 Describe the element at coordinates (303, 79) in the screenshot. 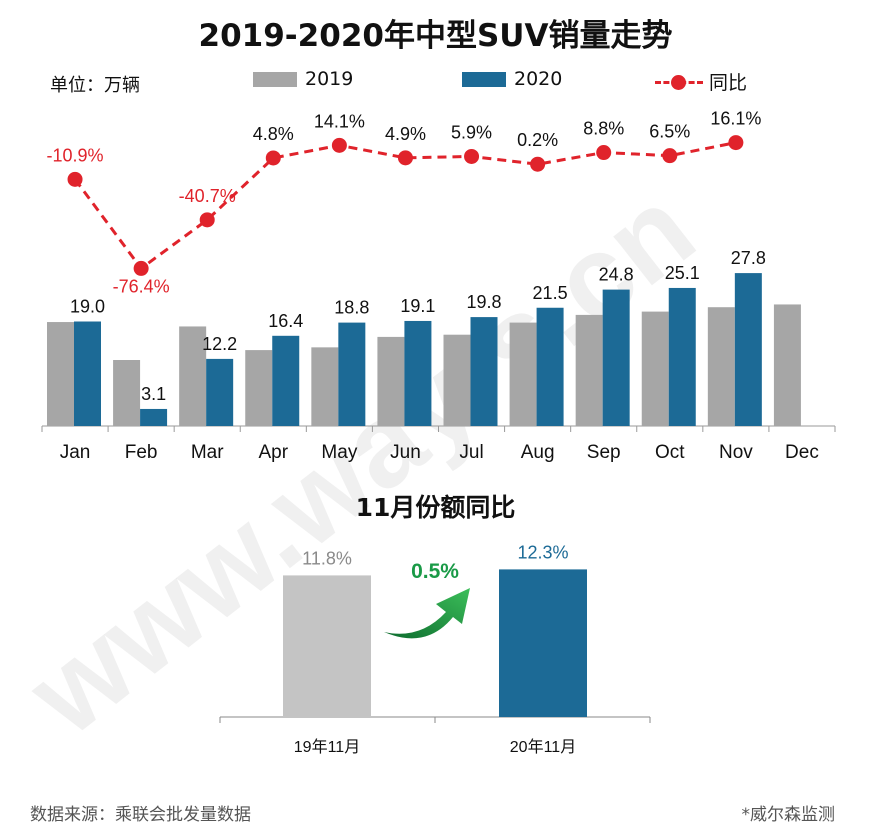

I see `legend-item-2019: 2019` at that location.